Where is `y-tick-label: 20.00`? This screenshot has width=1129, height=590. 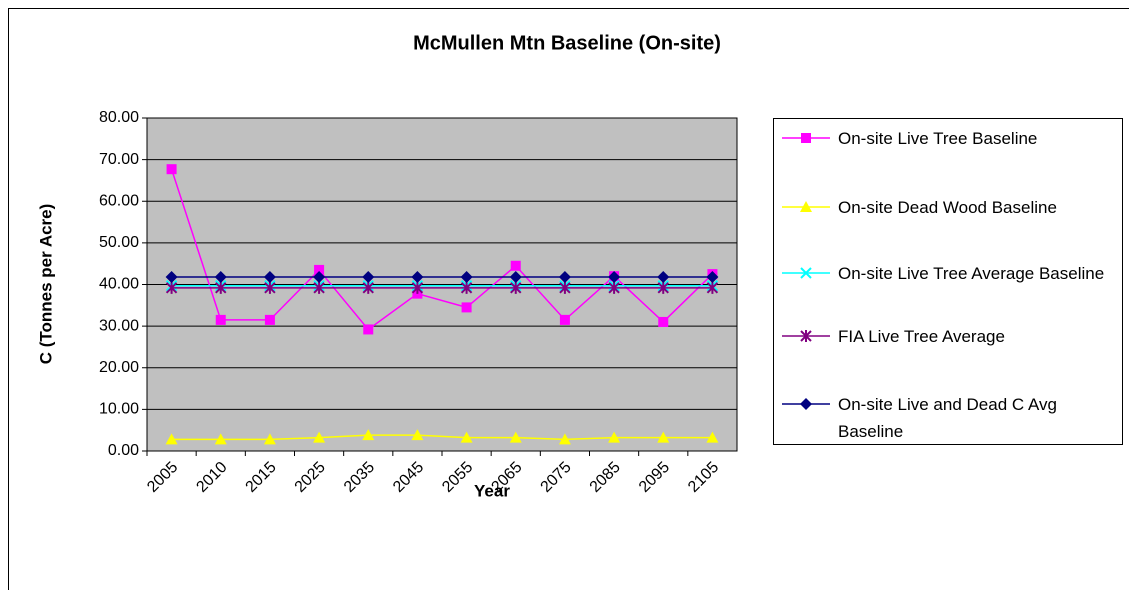
y-tick-label: 20.00 is located at coordinates (119, 367).